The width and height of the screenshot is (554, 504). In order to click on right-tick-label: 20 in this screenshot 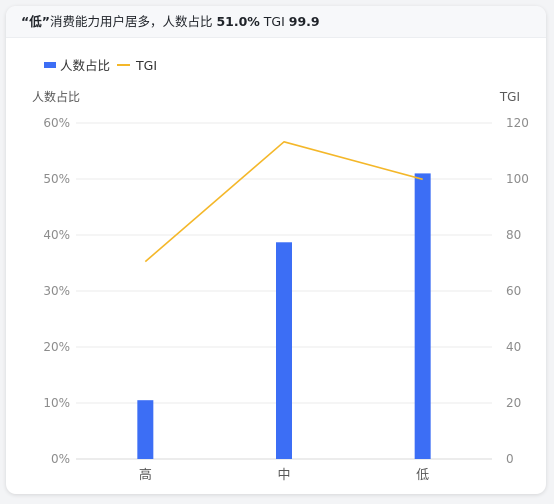, I will do `click(513, 403)`.